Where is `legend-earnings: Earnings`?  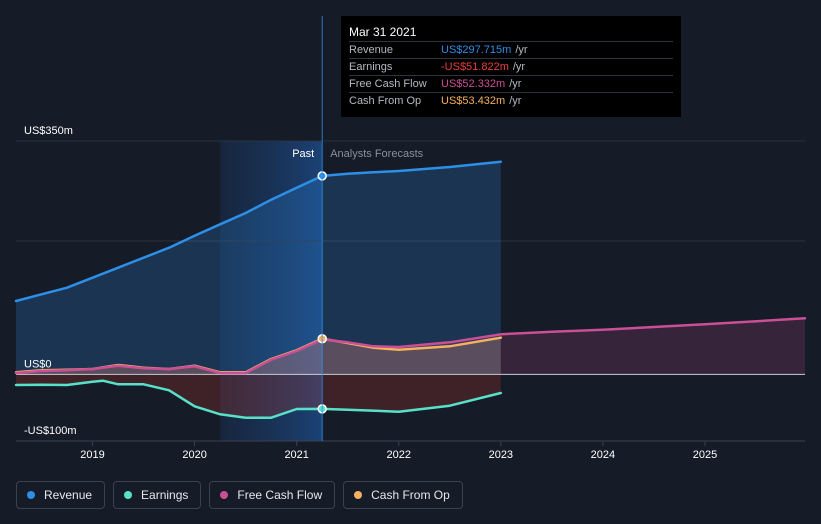 legend-earnings: Earnings is located at coordinates (157, 495).